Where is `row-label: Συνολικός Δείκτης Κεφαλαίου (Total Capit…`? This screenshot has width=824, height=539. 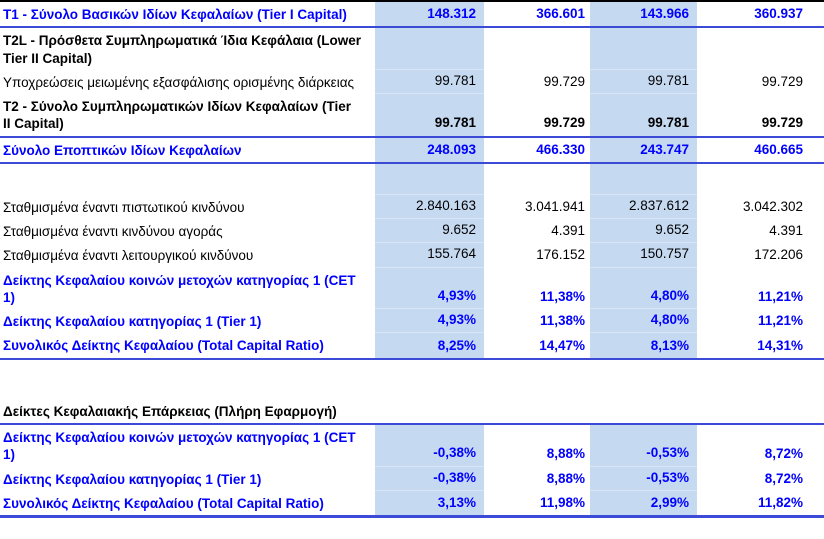 row-label: Συνολικός Δείκτης Κεφαλαίου (Total Capit… is located at coordinates (163, 346).